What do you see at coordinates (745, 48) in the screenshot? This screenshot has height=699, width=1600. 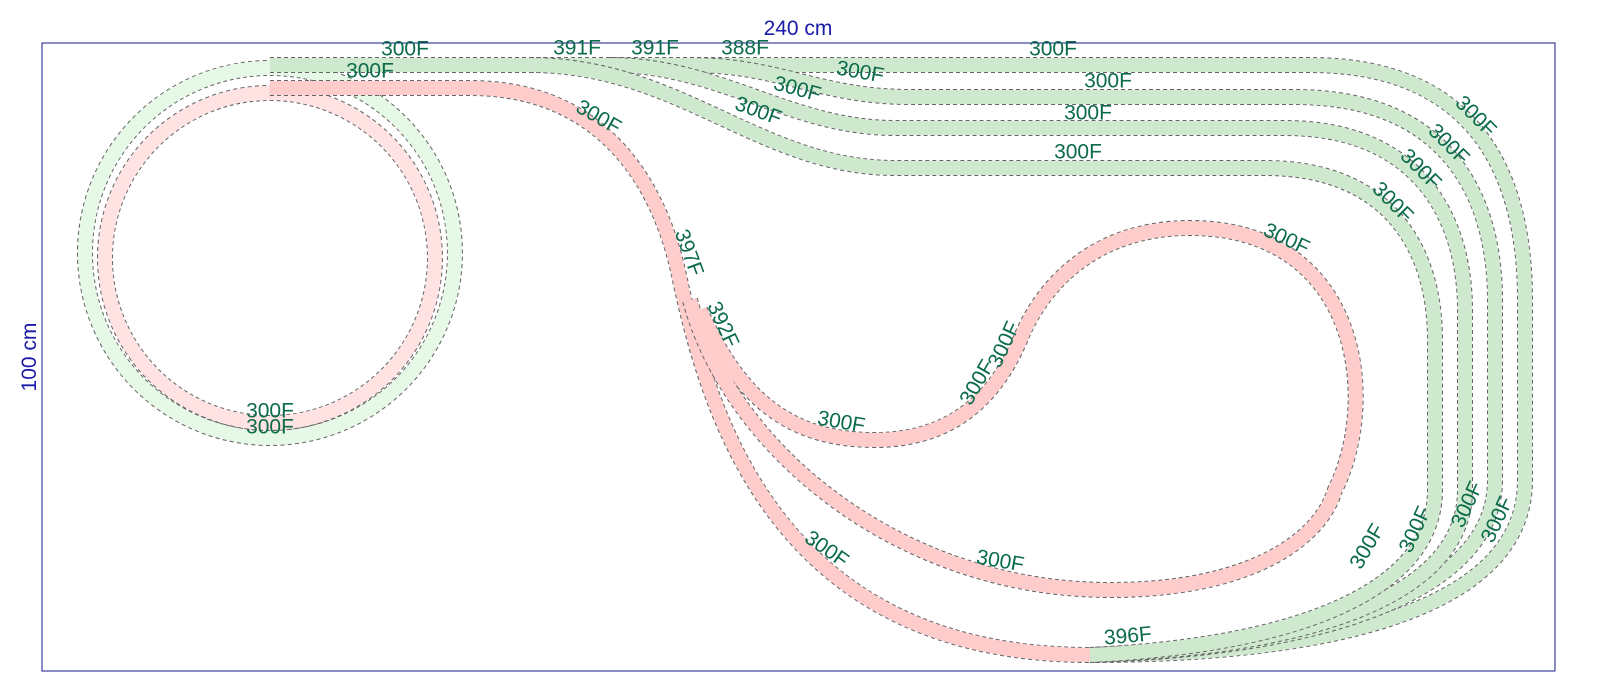 I see `piece-label: 388F` at bounding box center [745, 48].